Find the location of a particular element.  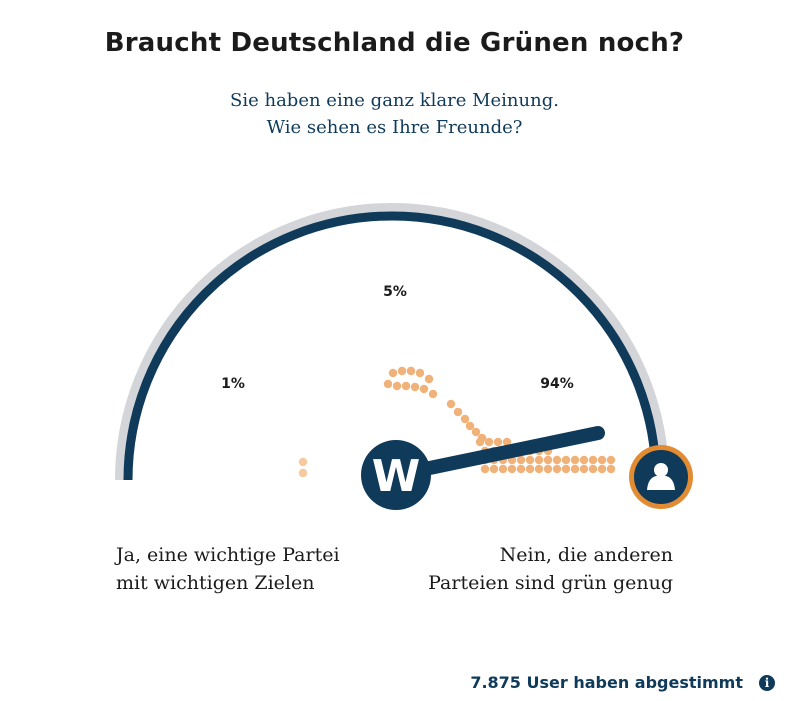

vote-footer: 7.875 User haben abgestimmt i is located at coordinates (622, 682).